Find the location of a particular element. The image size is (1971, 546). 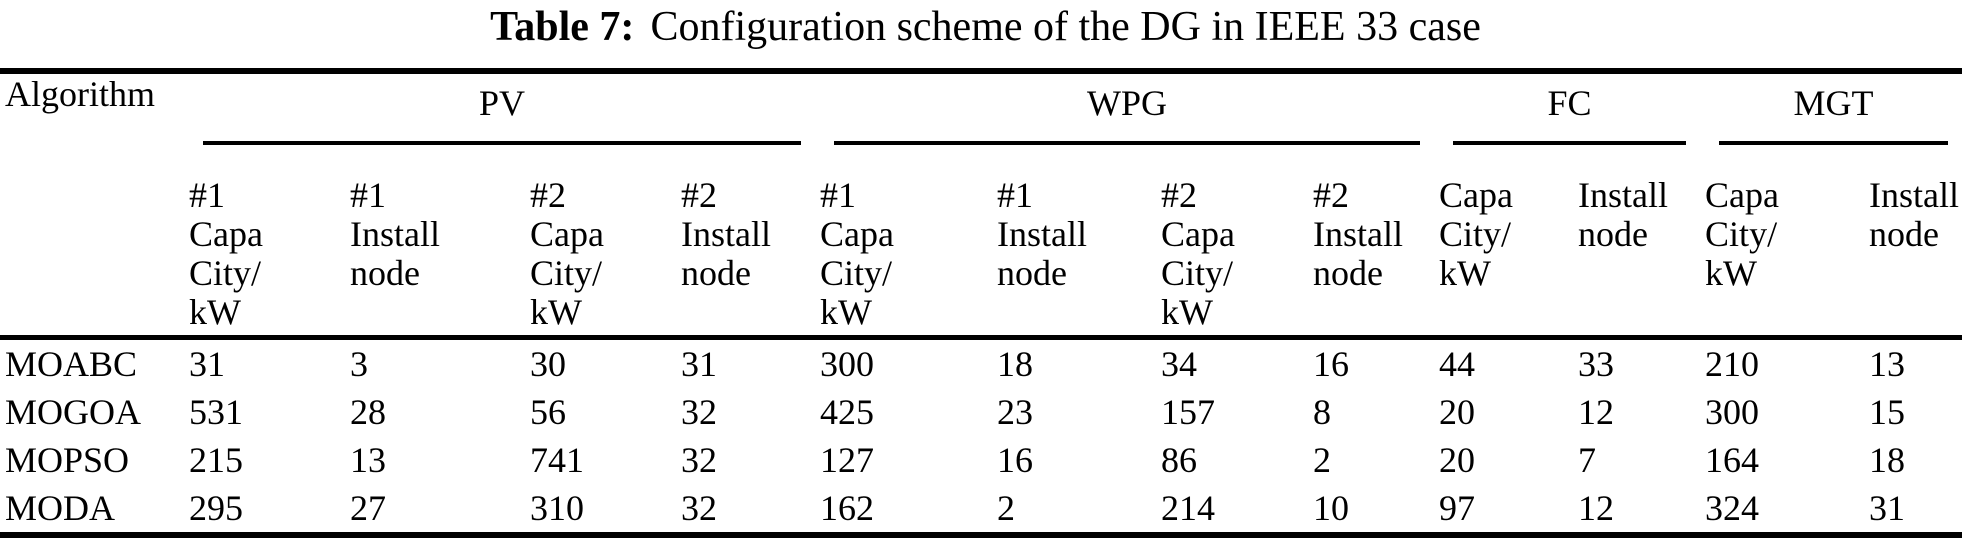

subheader-mgt-install-node: Install node is located at coordinates (1913, 242).